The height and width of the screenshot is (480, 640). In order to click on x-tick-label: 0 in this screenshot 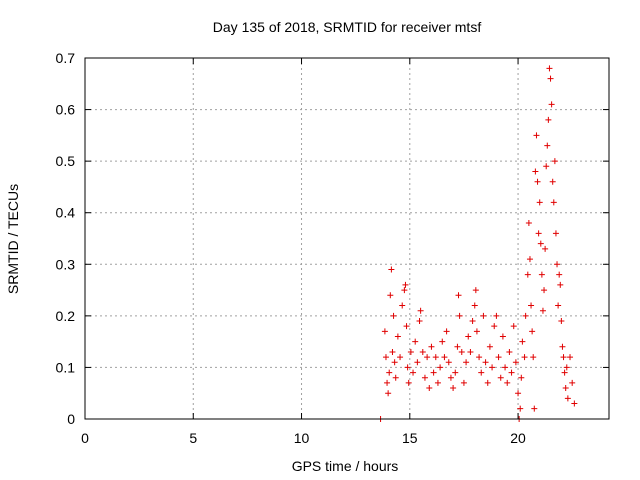, I will do `click(85, 438)`.